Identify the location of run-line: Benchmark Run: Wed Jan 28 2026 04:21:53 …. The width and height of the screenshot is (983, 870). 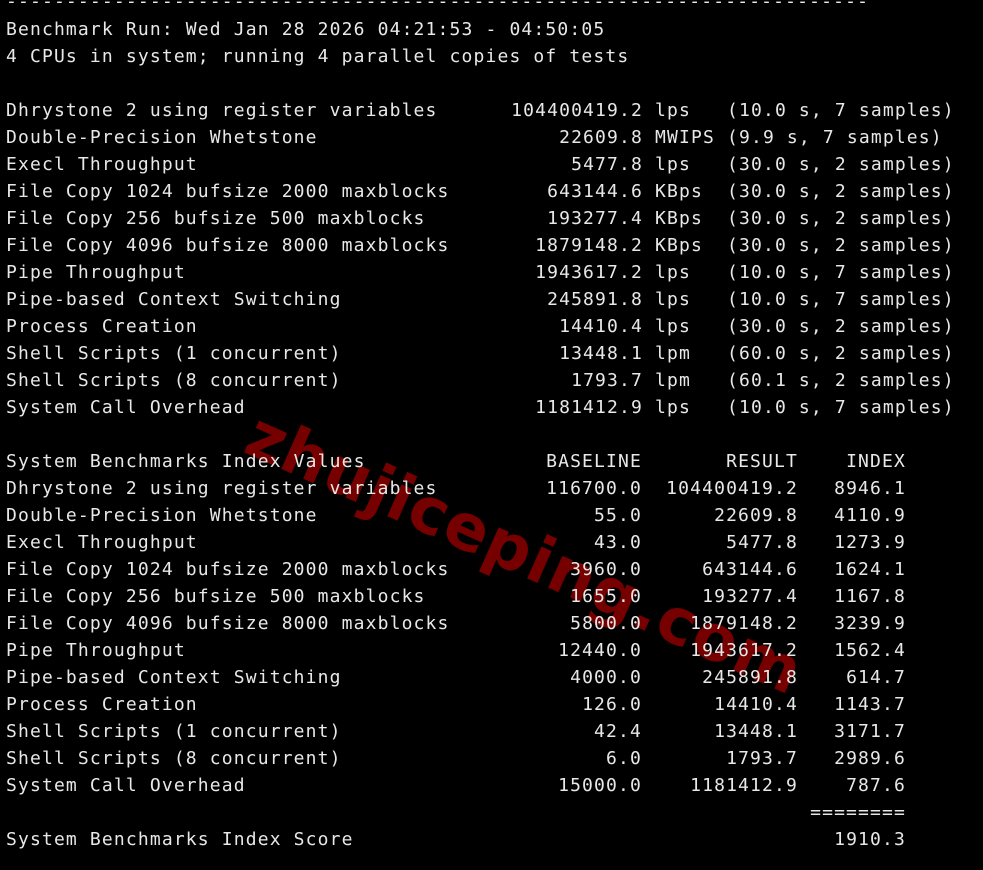
(306, 29).